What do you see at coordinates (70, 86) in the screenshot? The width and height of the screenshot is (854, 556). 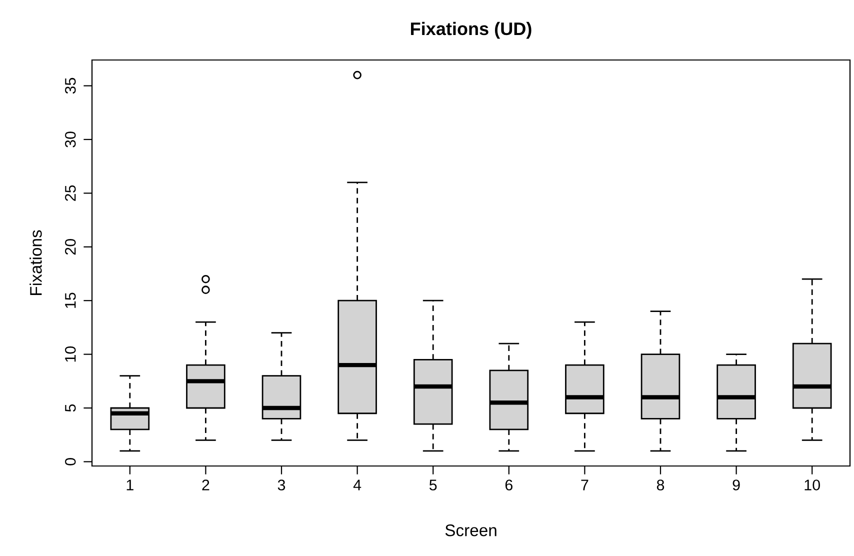 I see `y-tick-label: 35` at bounding box center [70, 86].